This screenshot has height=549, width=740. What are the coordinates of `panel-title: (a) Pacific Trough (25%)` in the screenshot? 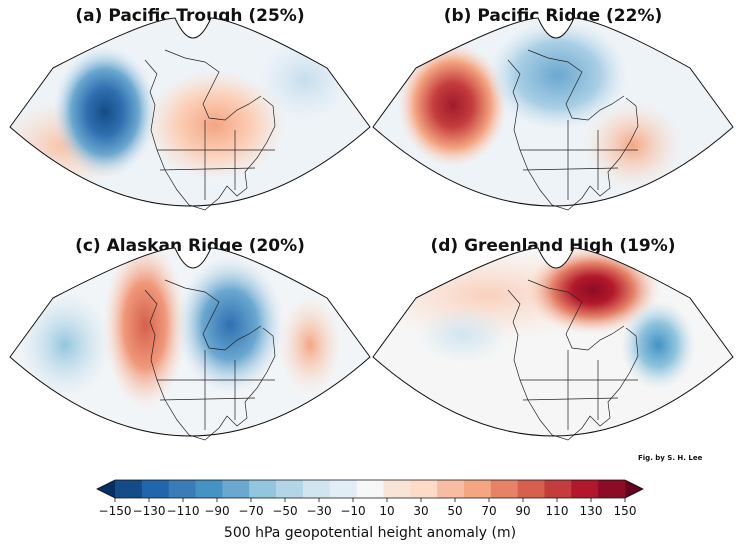 It's located at (190, 16).